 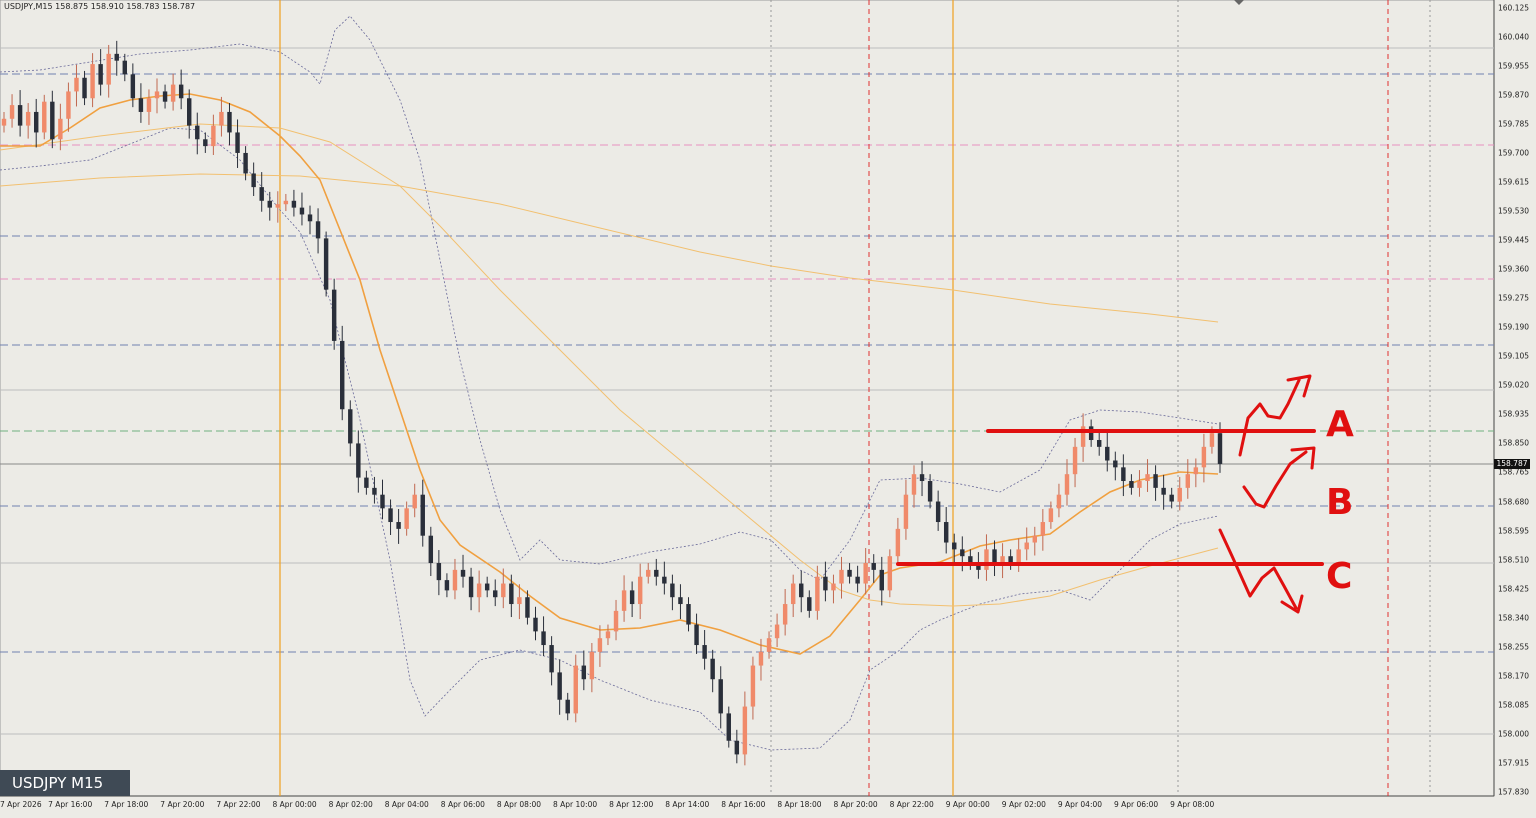 What do you see at coordinates (1275, 415) in the screenshot?
I see `arrow-up-a` at bounding box center [1275, 415].